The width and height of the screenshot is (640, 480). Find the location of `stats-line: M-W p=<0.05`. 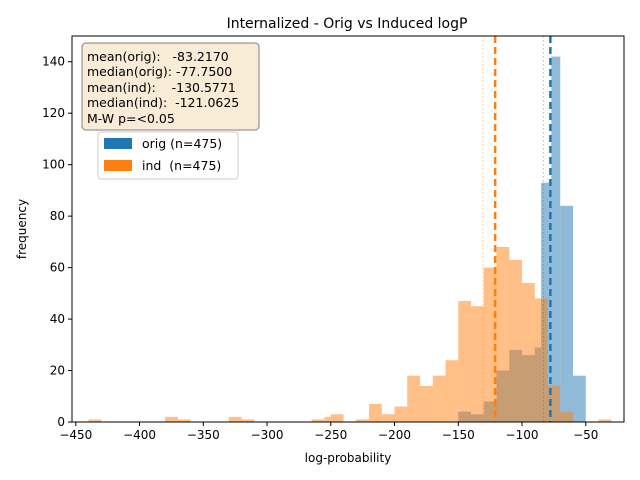

stats-line: M-W p=<0.05 is located at coordinates (131, 118).